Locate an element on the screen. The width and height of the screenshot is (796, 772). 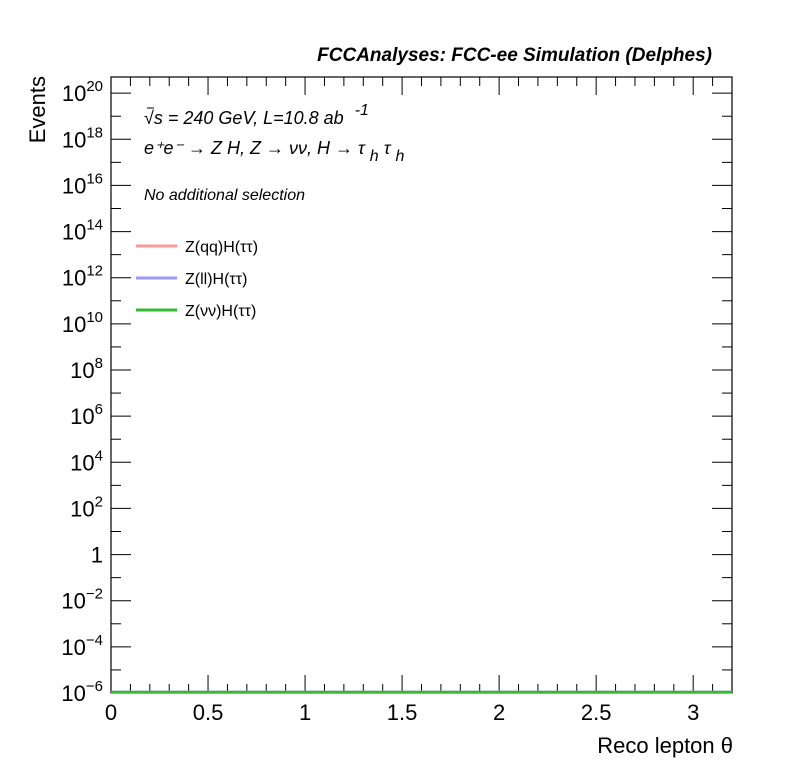
x-tick-label: 1.5 is located at coordinates (402, 712).